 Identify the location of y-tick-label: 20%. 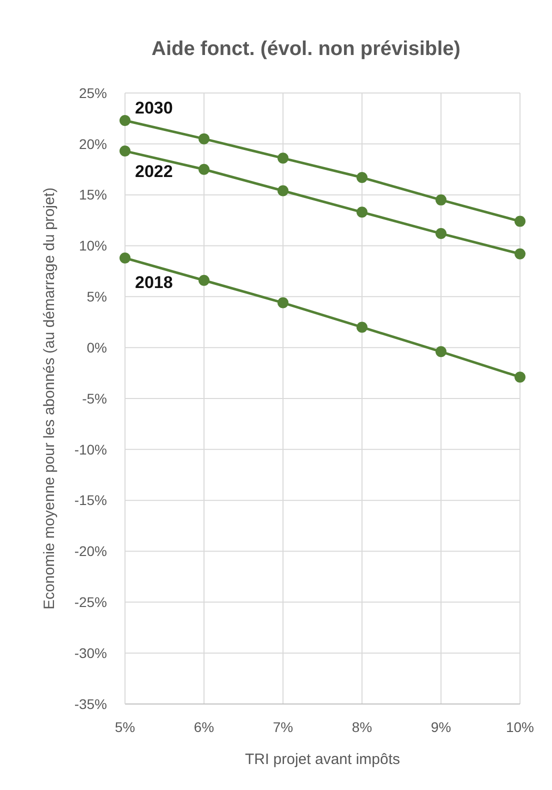
(92, 144).